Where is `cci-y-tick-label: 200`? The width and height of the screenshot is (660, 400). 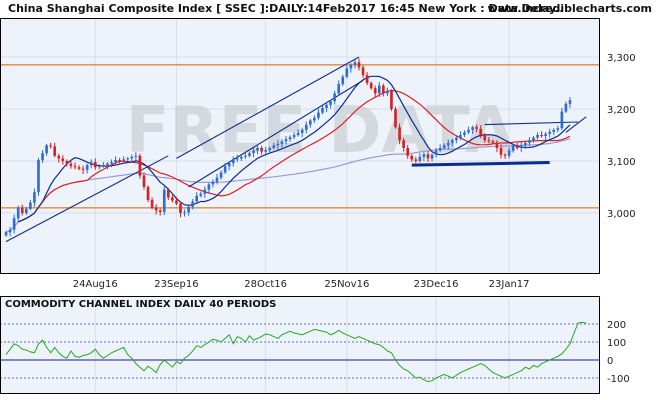
cci-y-tick-label: 200 is located at coordinates (616, 325).